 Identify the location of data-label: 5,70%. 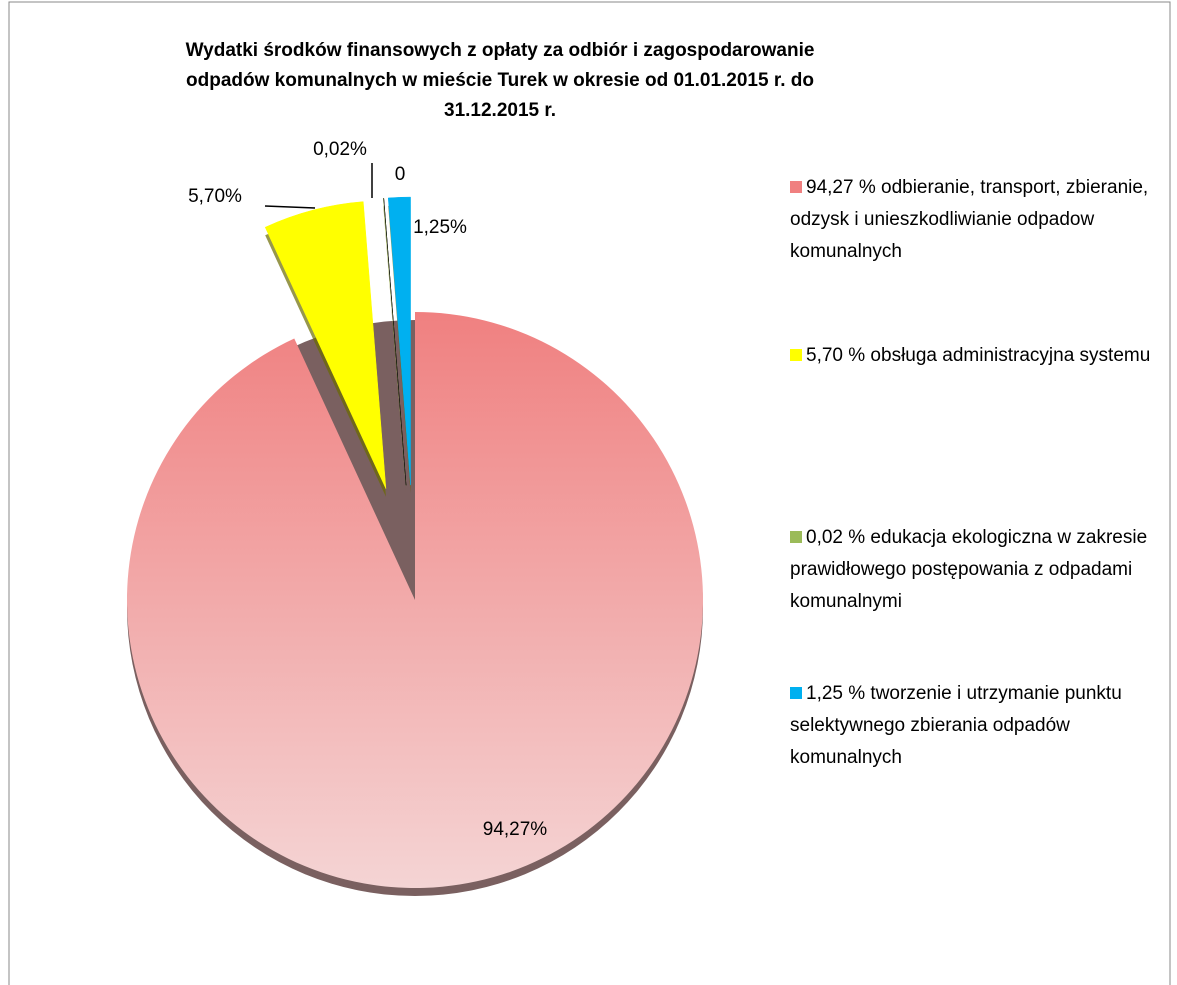
(215, 196).